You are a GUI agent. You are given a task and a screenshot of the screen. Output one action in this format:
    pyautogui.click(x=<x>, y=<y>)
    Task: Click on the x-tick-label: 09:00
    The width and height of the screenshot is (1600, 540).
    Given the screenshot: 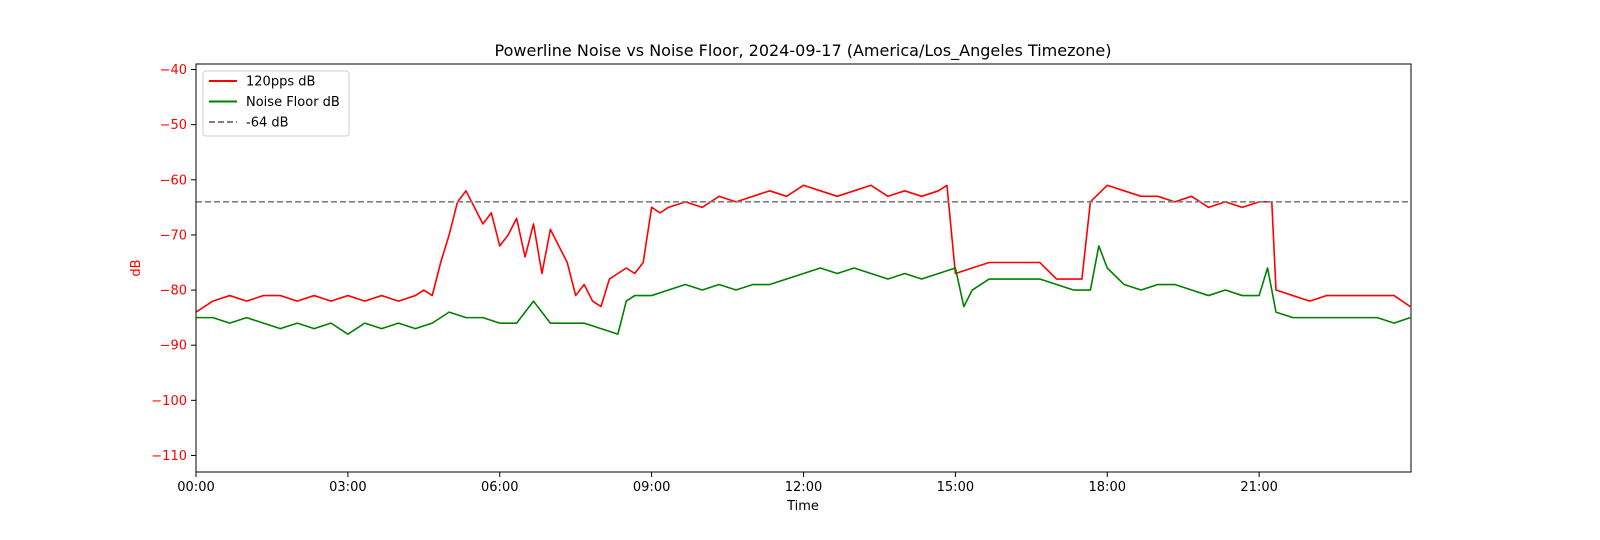 What is the action you would take?
    pyautogui.click(x=651, y=487)
    